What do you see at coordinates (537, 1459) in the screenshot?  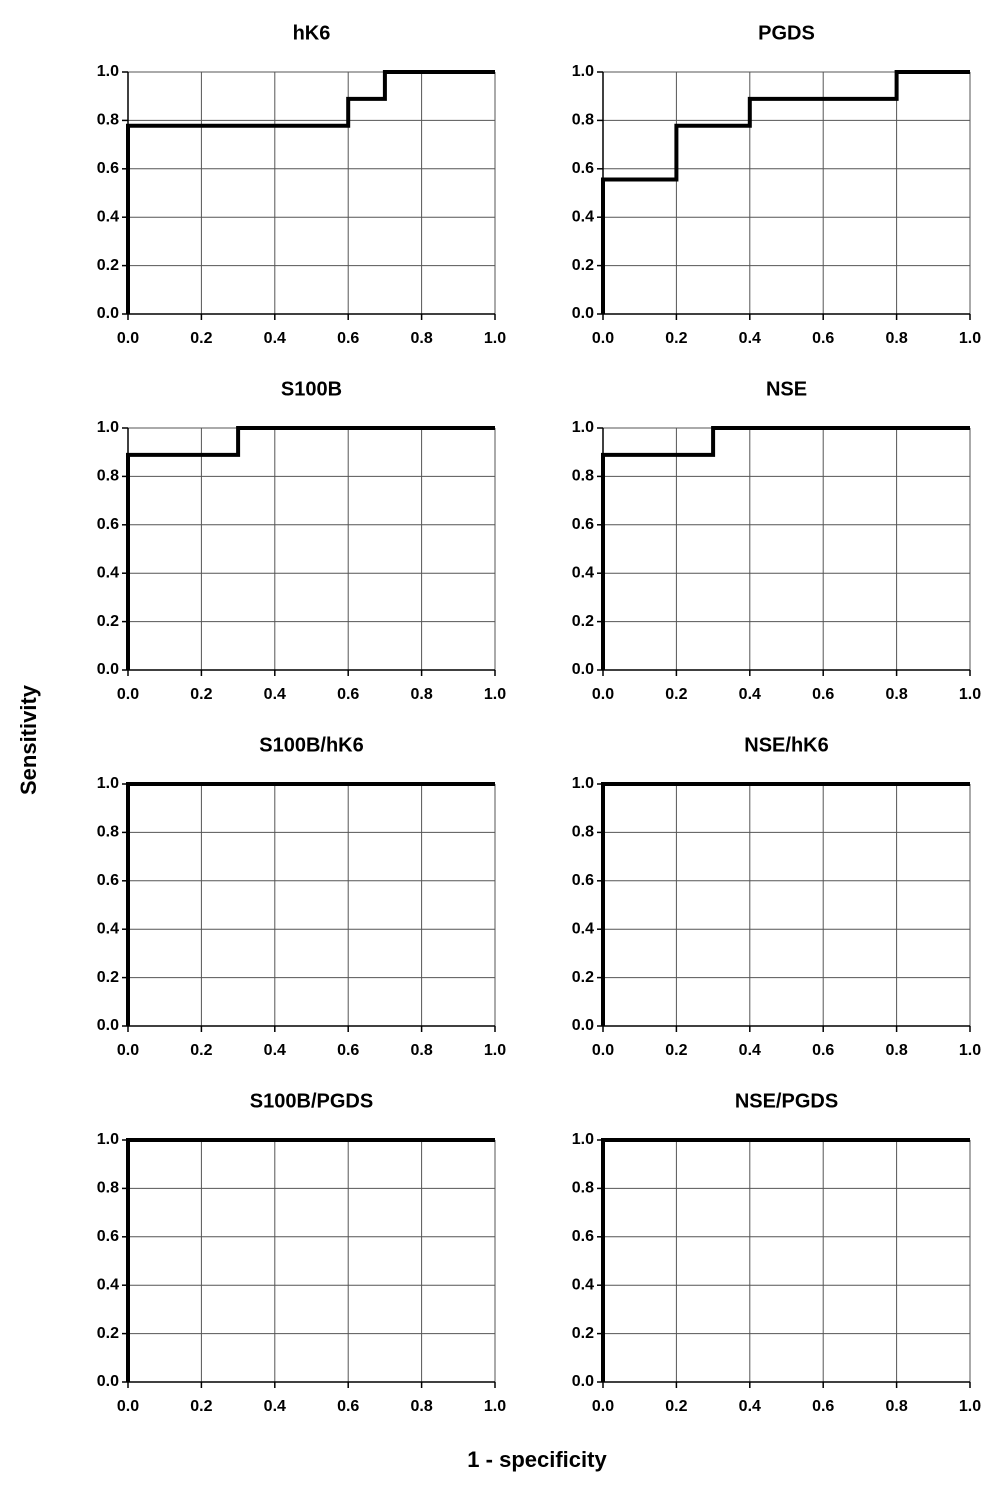 I see `x-axis-label: 1 - specificity` at bounding box center [537, 1459].